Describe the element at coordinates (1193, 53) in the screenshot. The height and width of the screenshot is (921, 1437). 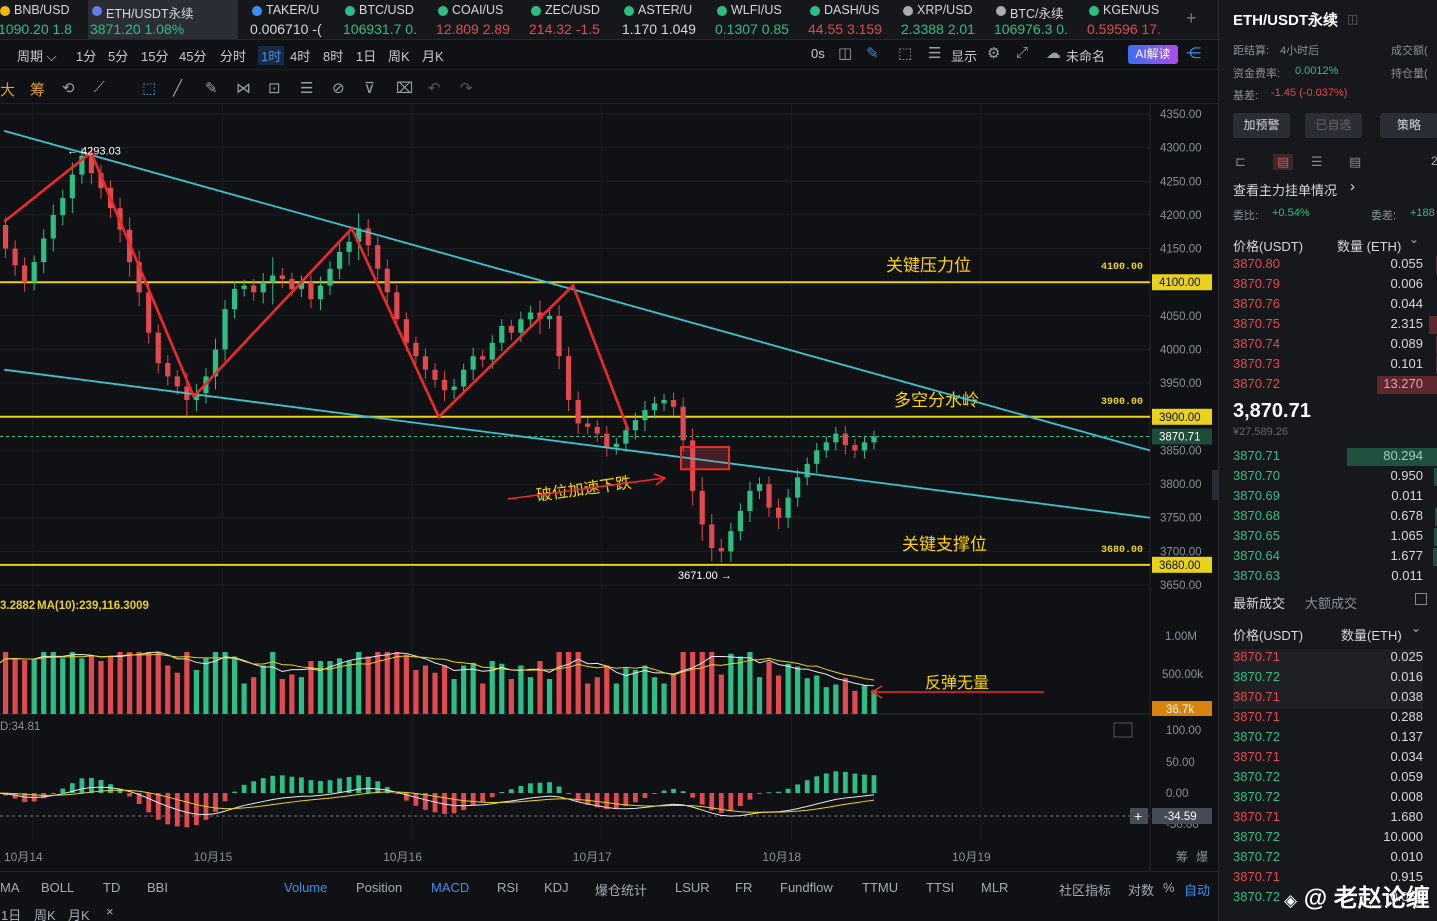
I see `share-icon: ⋲` at that location.